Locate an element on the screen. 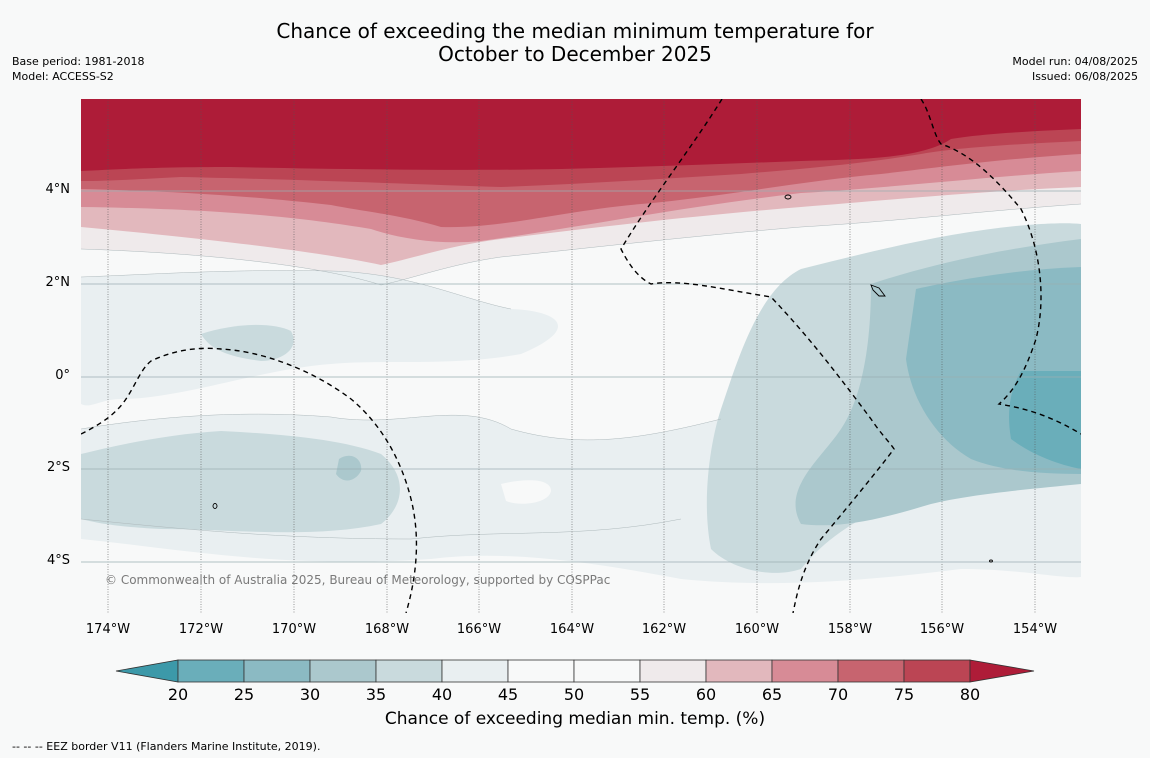  band-45-55-south is located at coordinates (581, 576).